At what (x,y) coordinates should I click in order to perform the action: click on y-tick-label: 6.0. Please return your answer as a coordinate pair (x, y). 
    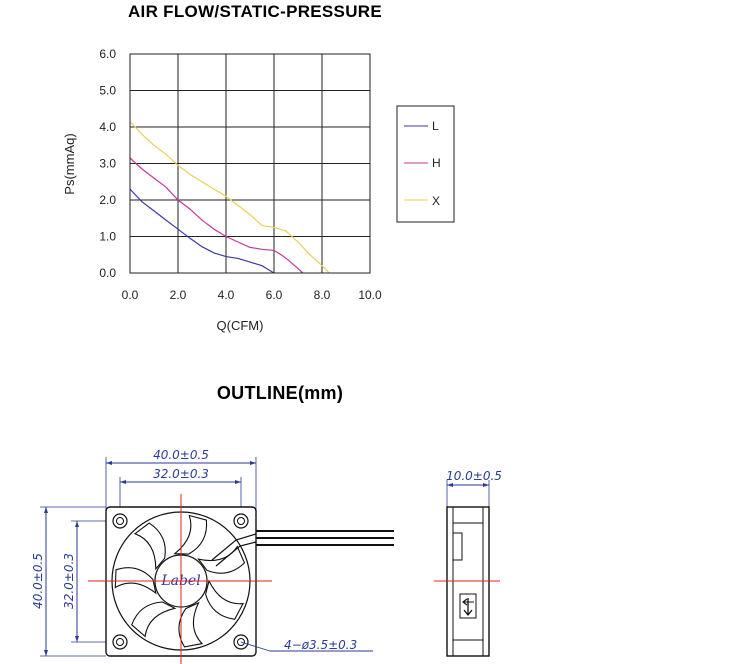
    Looking at the image, I should click on (107, 54).